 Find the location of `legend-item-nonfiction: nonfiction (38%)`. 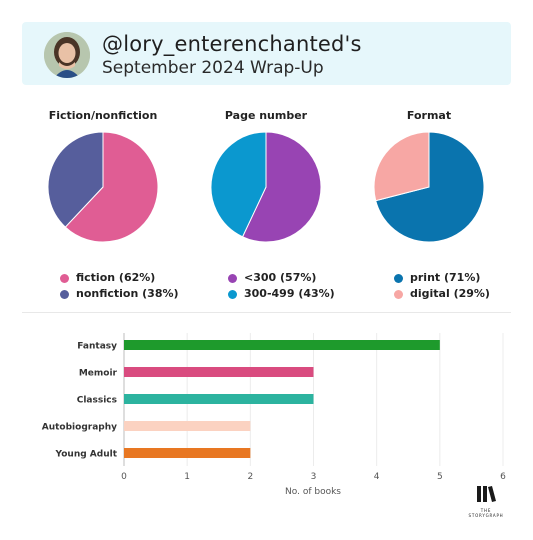

legend-item-nonfiction: nonfiction (38%) is located at coordinates (119, 294).